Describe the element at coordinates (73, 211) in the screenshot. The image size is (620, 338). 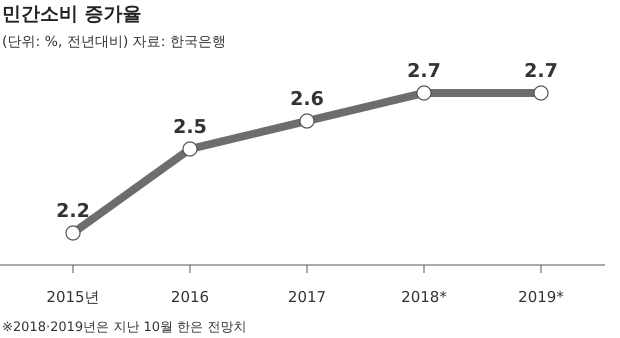
I see `data-label: 2.2` at that location.